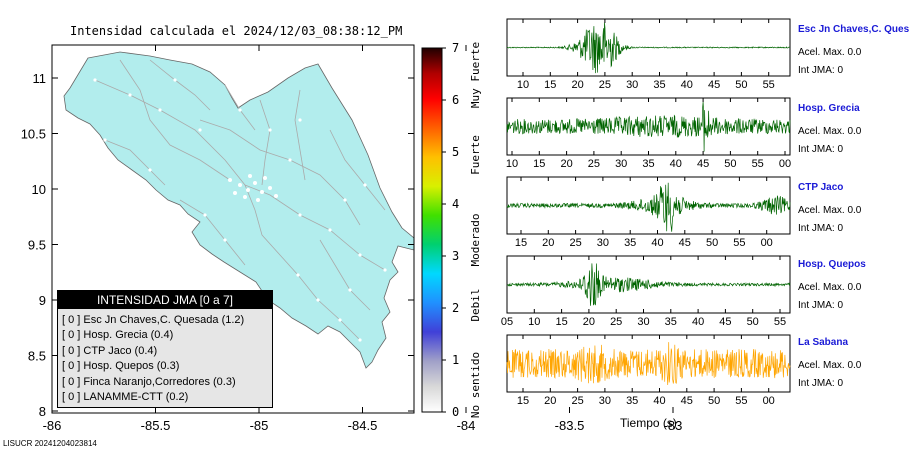 The height and width of the screenshot is (460, 910). What do you see at coordinates (42, 300) in the screenshot?
I see `map-ytick-label: 9` at bounding box center [42, 300].